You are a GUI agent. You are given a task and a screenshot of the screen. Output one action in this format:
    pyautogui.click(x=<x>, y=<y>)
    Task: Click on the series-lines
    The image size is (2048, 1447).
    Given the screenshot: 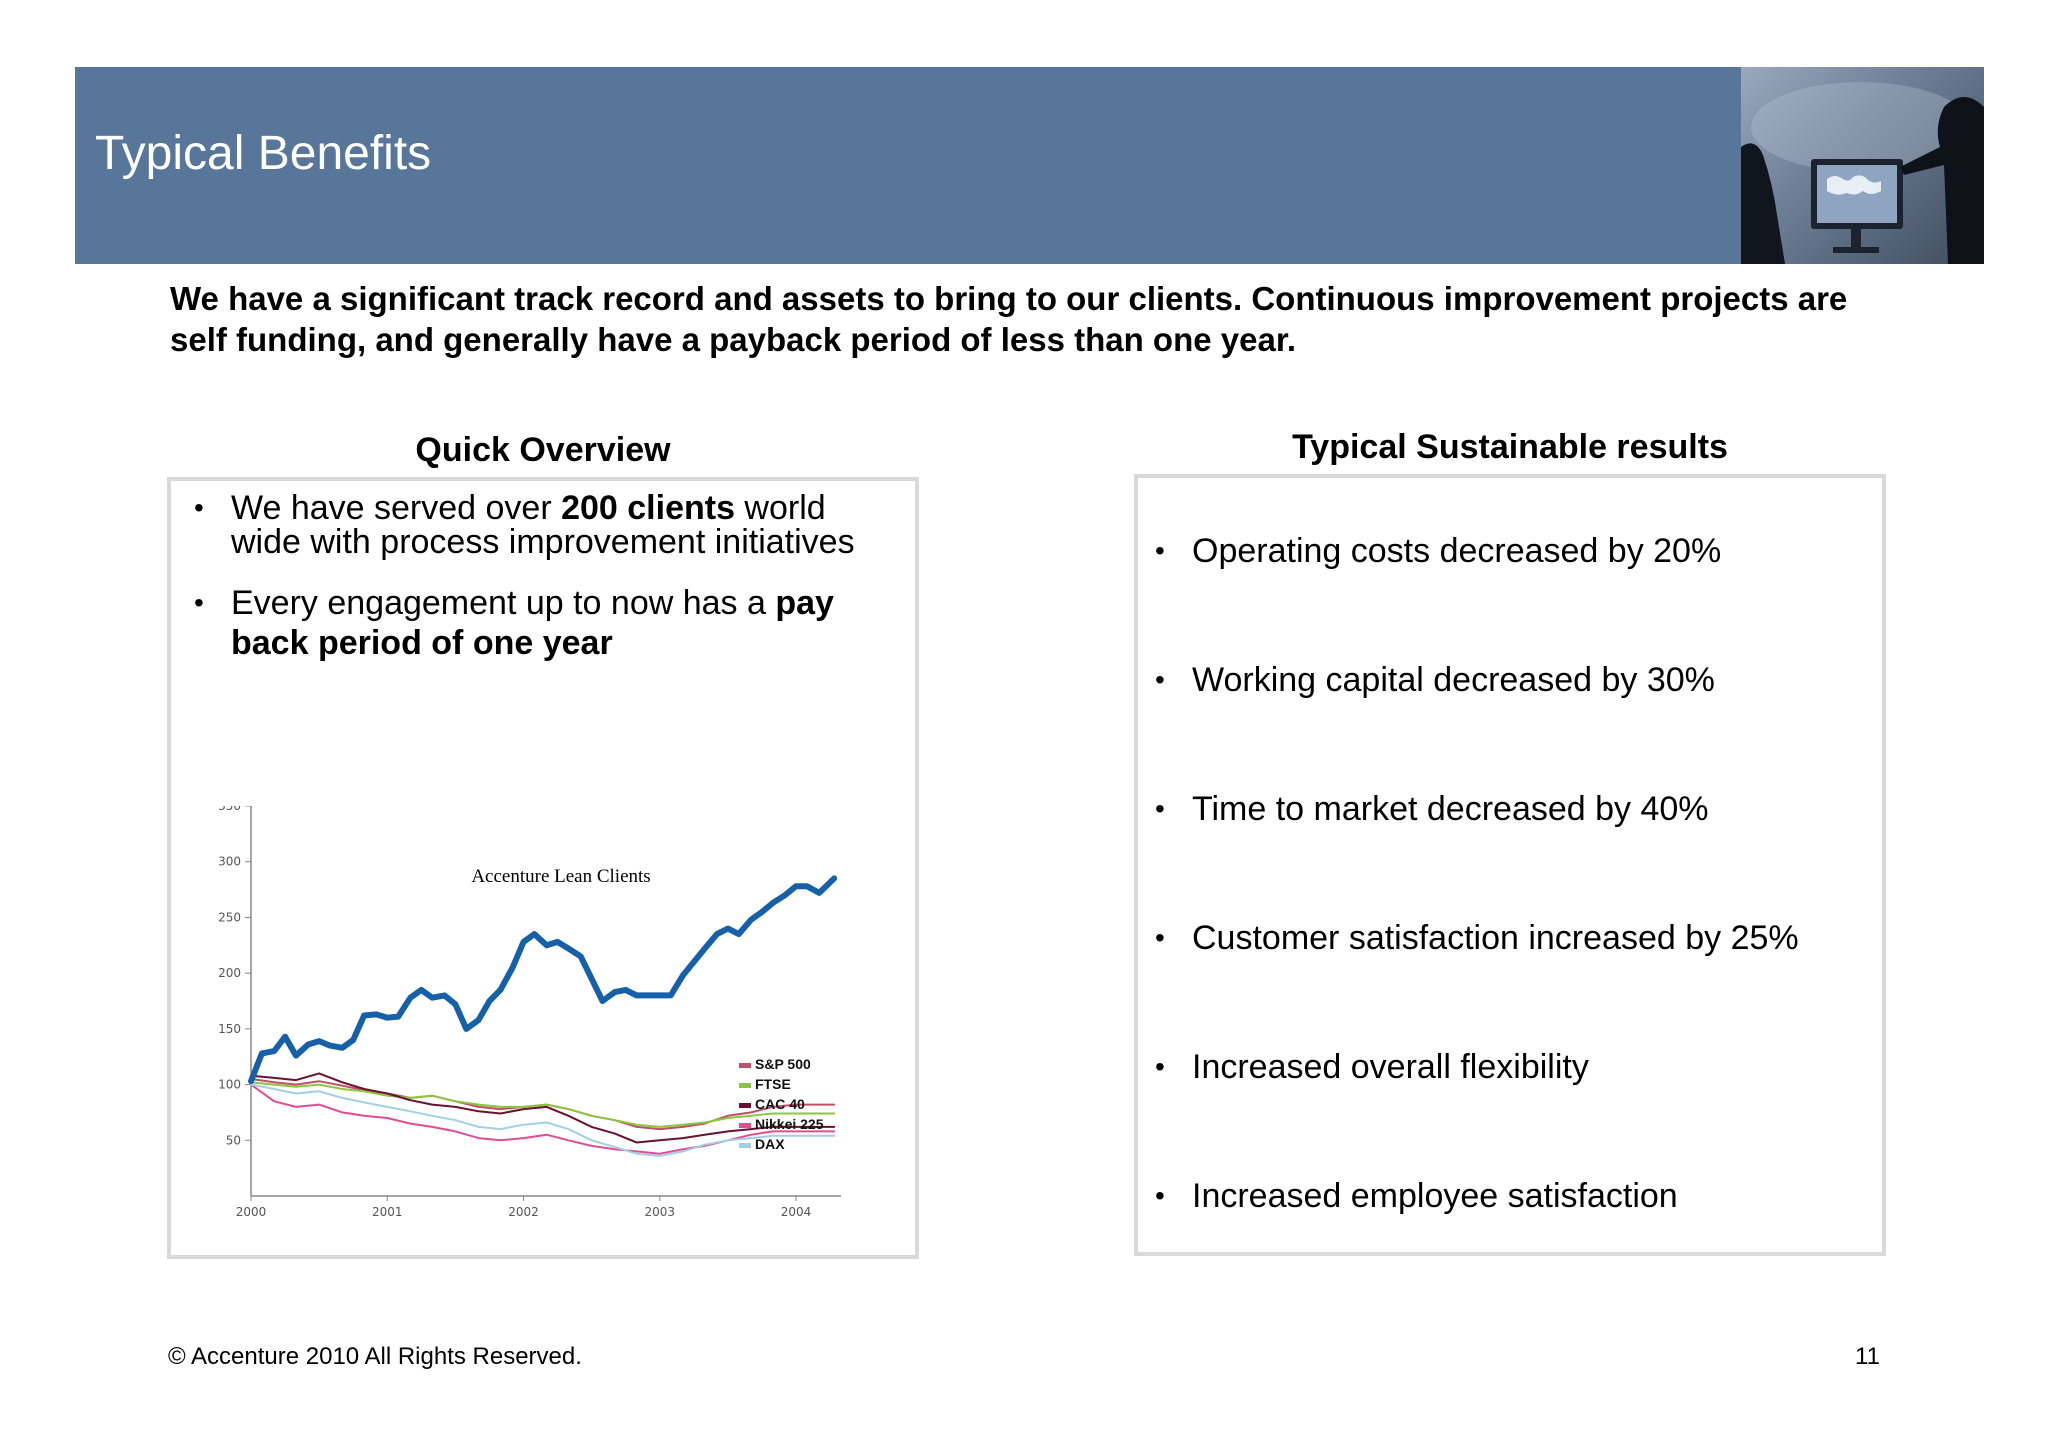 What is the action you would take?
    pyautogui.click(x=543, y=1016)
    